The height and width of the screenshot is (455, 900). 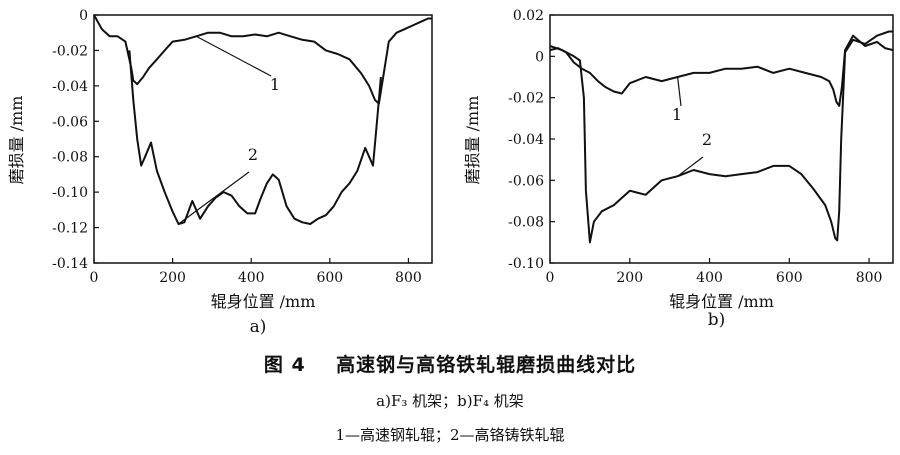 I want to click on figure-title: 图 4 高速钢与高铬铁轧辊磨损曲线对比, so click(x=450, y=363).